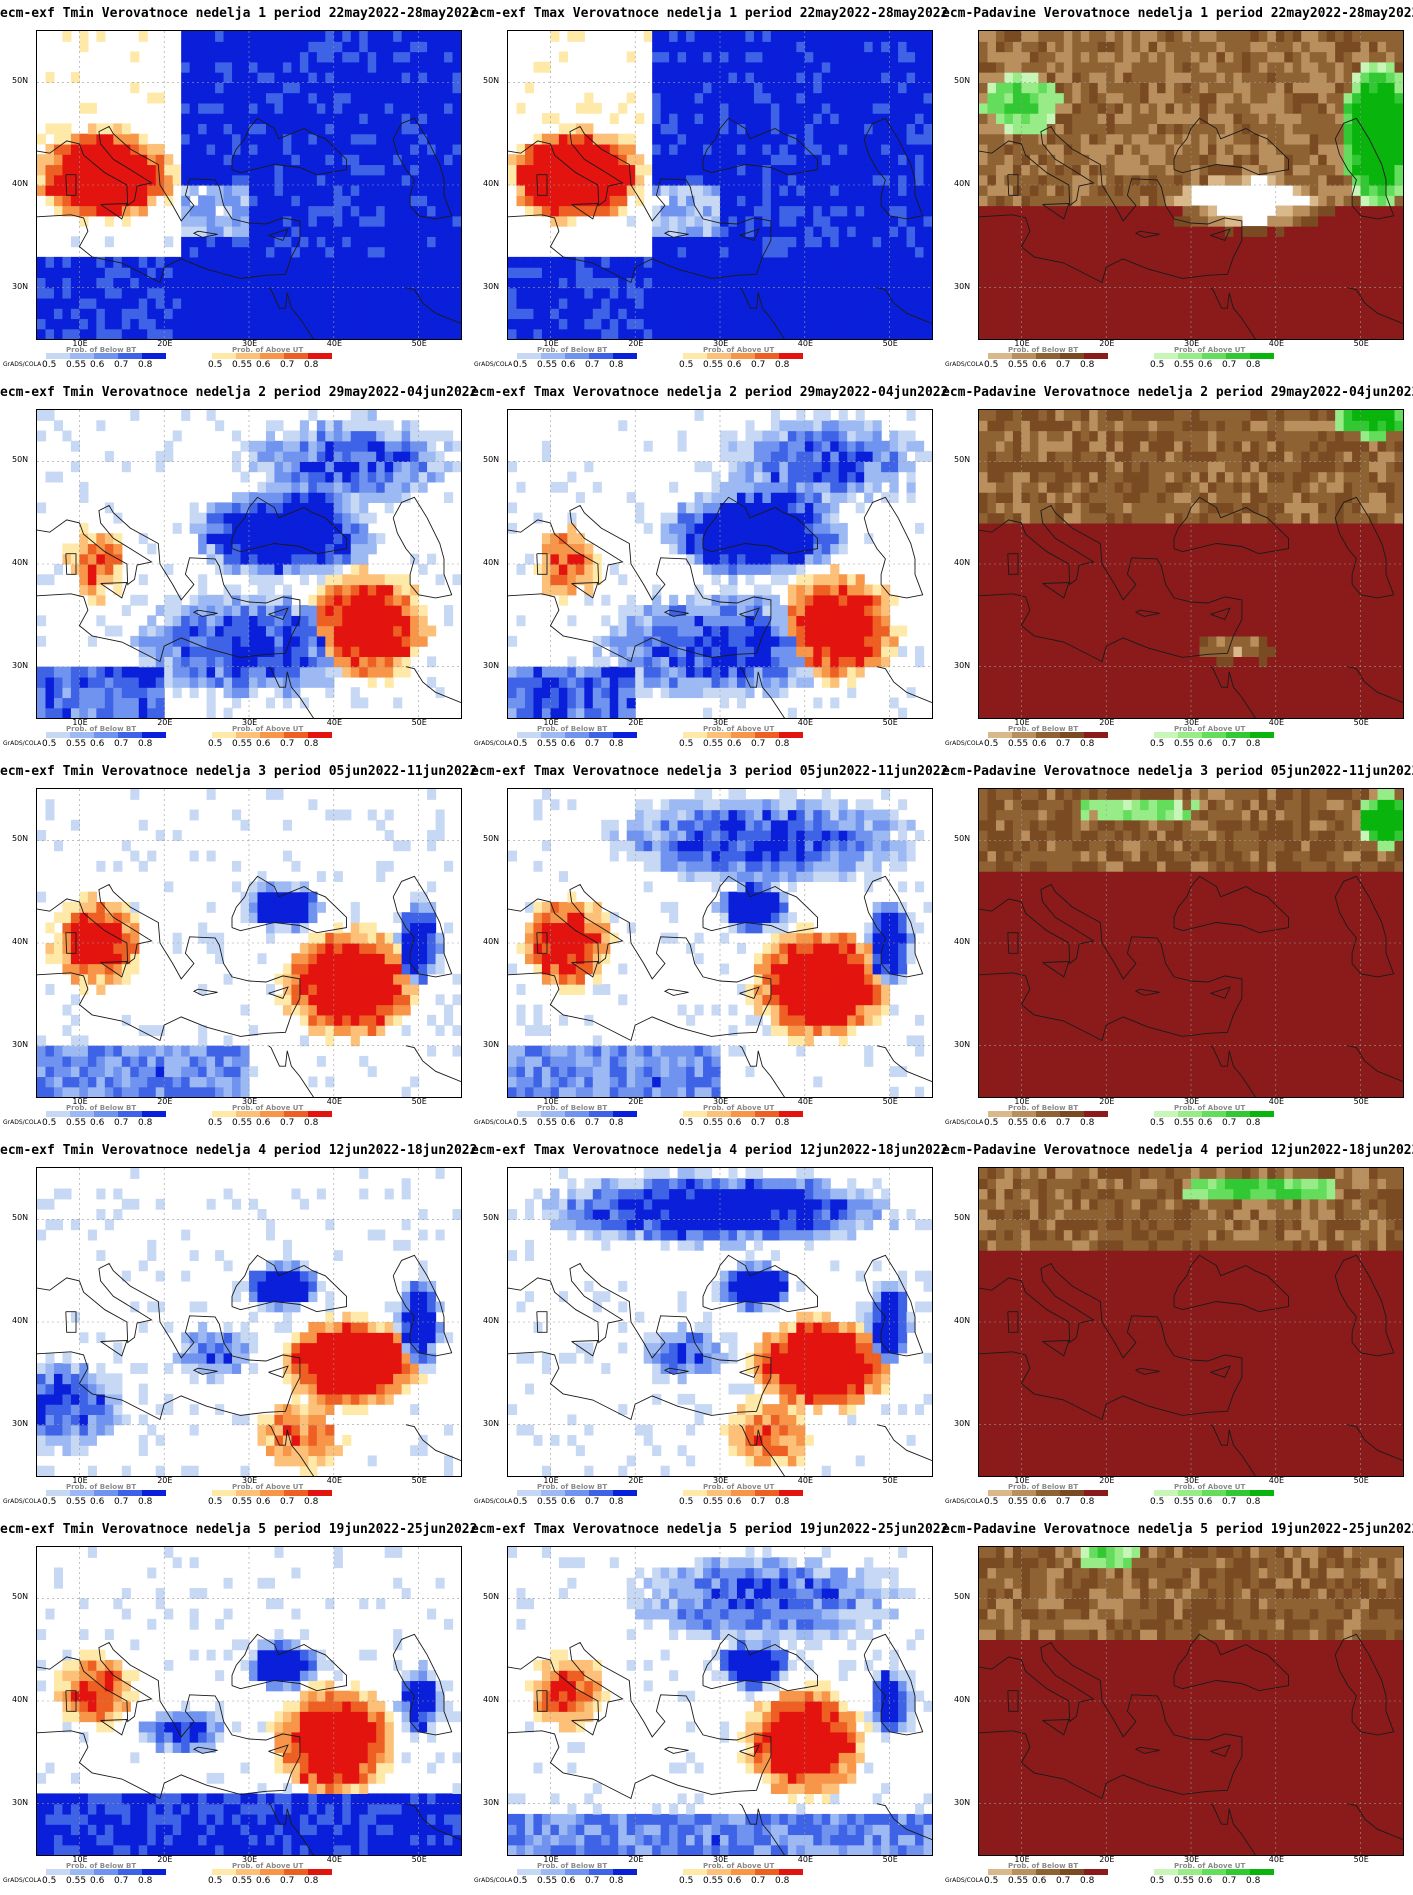 The height and width of the screenshot is (1895, 1413). I want to click on coastline, so click(1220, 234).